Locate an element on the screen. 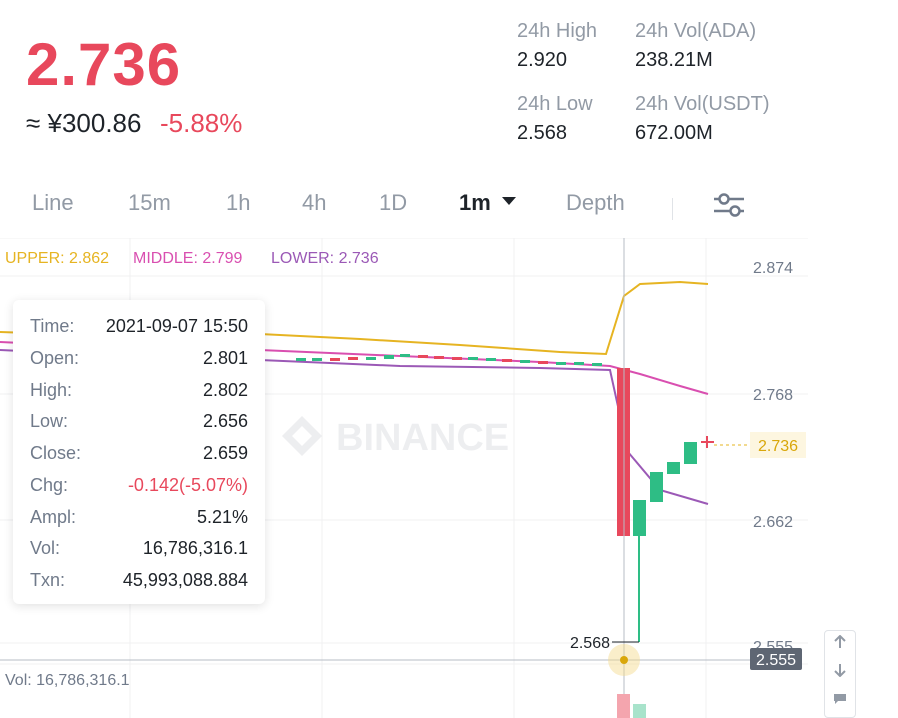  lower-band-legend: LOWER: 2.736 is located at coordinates (325, 258).